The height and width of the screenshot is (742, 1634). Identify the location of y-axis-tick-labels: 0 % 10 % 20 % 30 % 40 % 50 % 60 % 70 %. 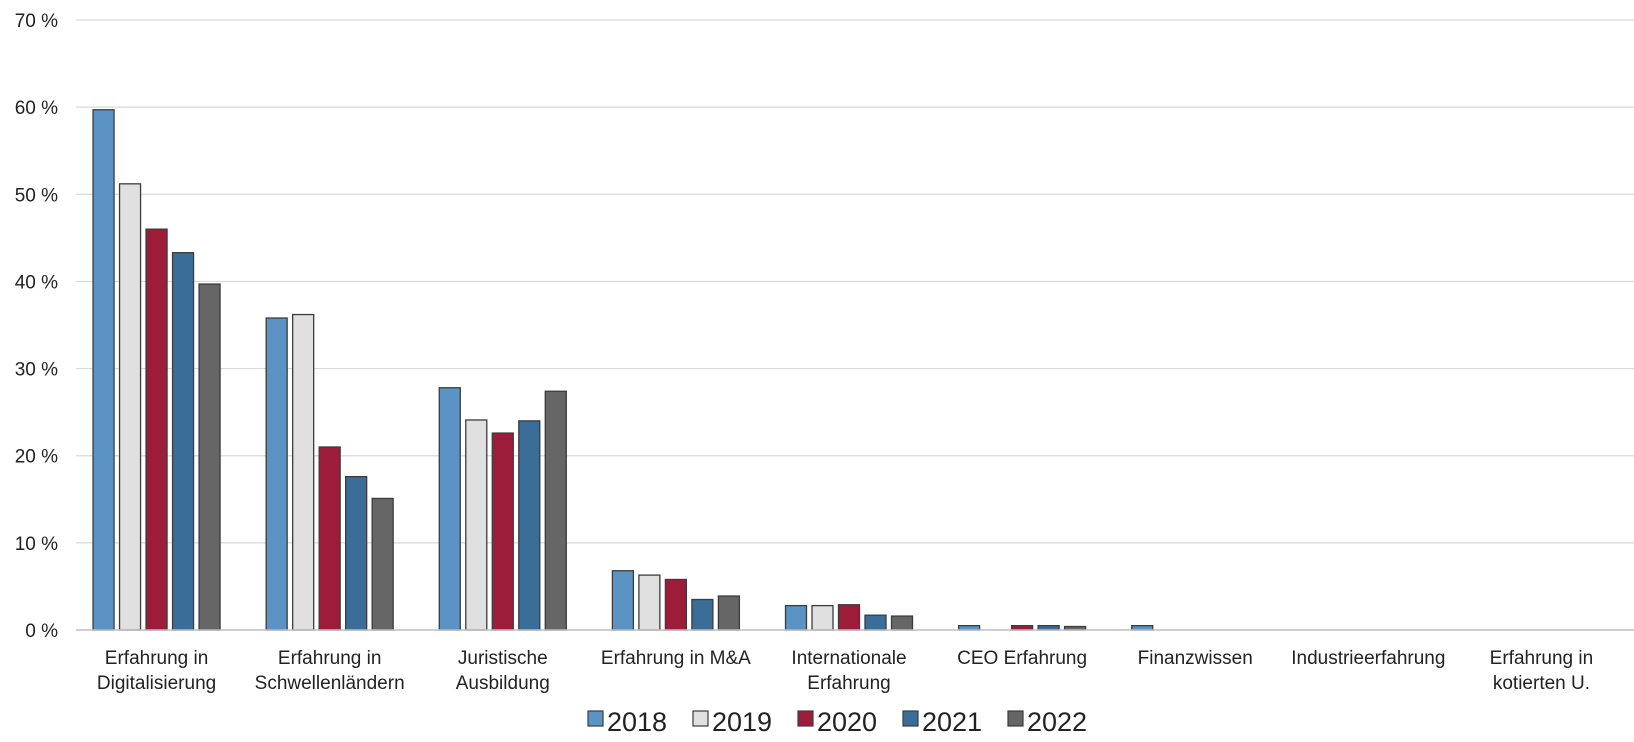
(36, 326).